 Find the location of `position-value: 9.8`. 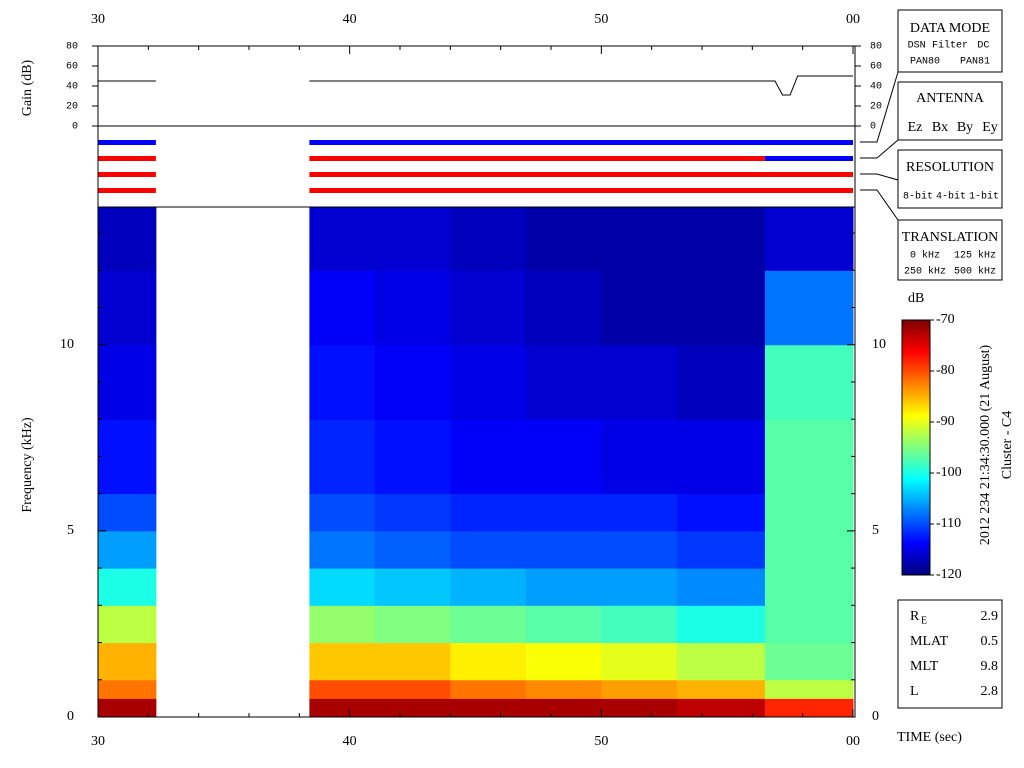

position-value: 9.8 is located at coordinates (990, 666).